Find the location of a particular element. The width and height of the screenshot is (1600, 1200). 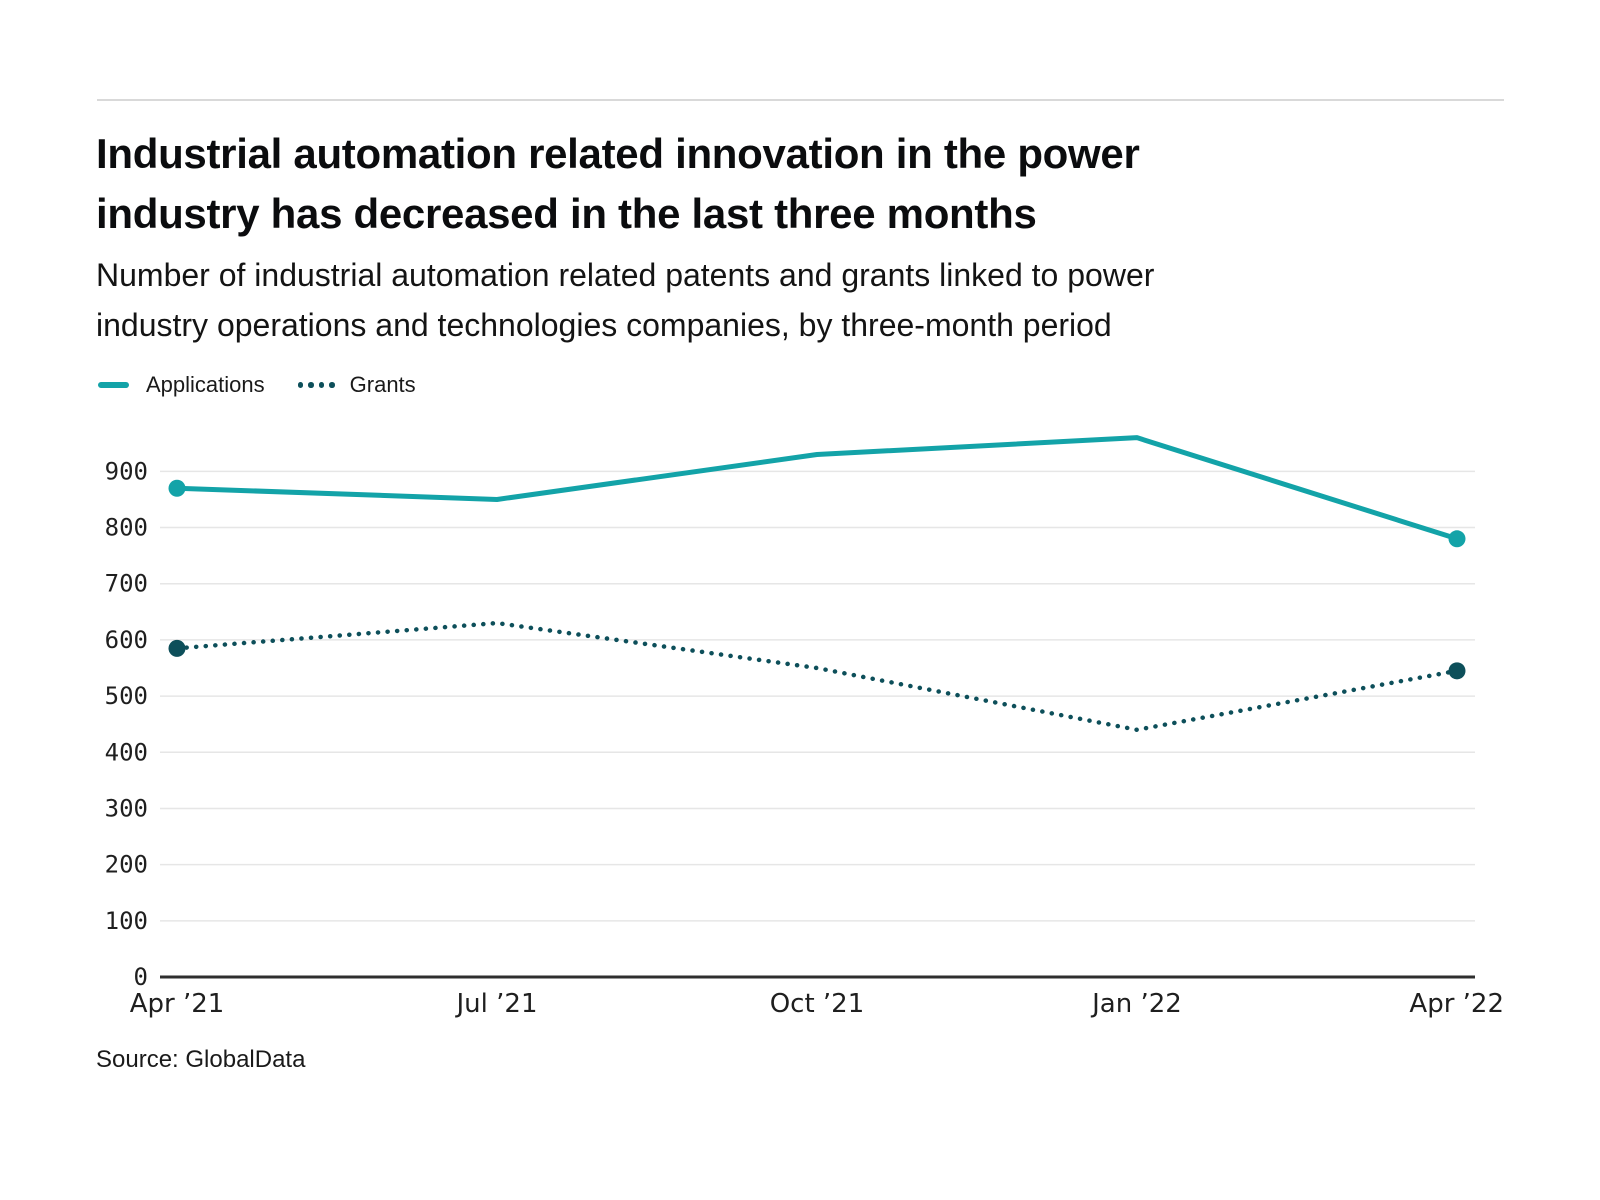

y-tick-label: 400 is located at coordinates (126, 752).